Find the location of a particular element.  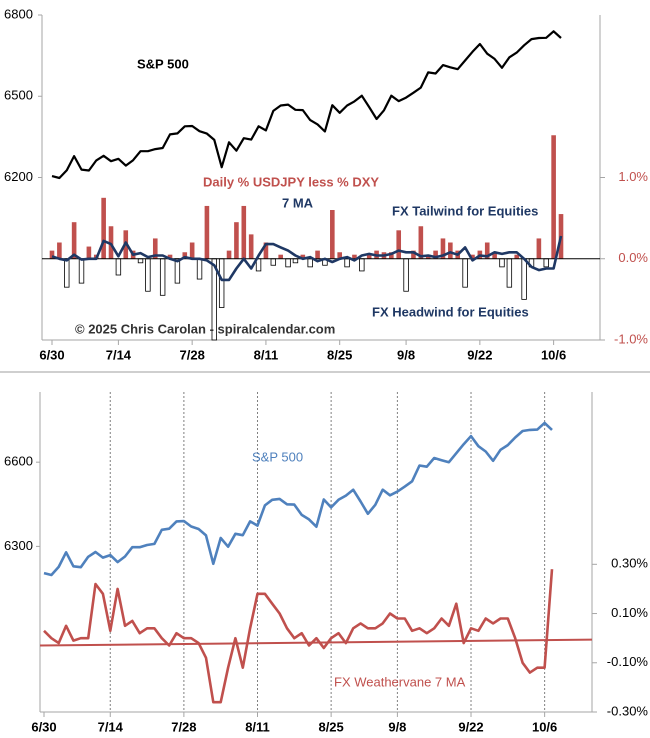

y2-tick-label: 0.10% is located at coordinates (629, 612).